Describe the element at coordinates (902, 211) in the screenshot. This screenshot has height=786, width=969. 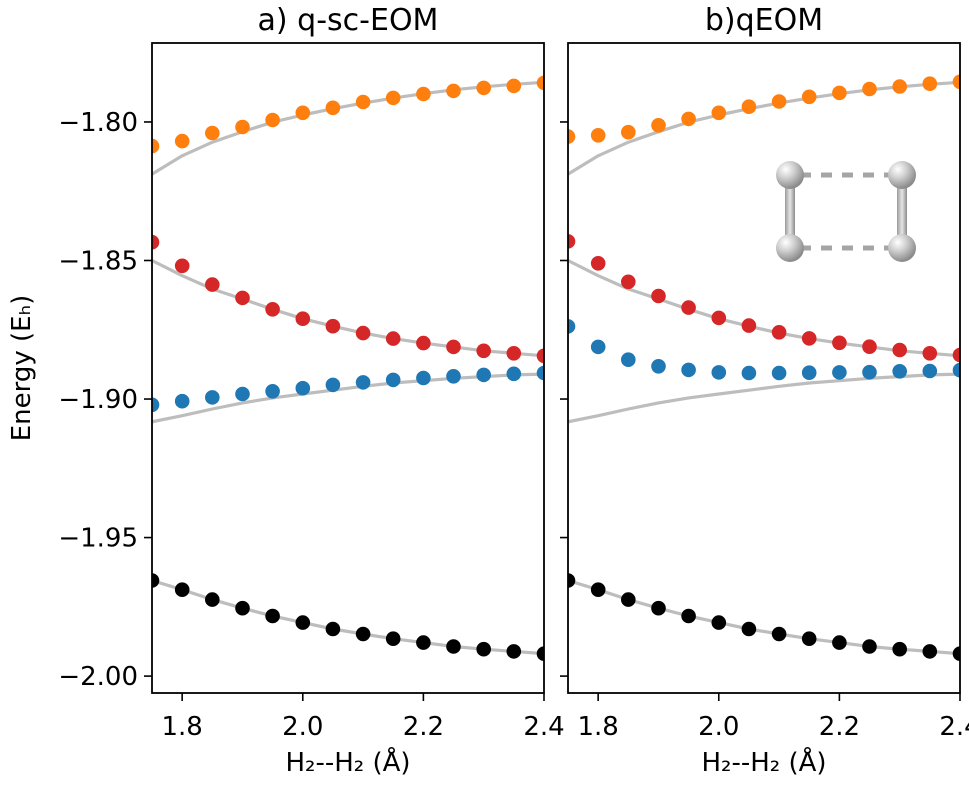
I see `bond-right` at that location.